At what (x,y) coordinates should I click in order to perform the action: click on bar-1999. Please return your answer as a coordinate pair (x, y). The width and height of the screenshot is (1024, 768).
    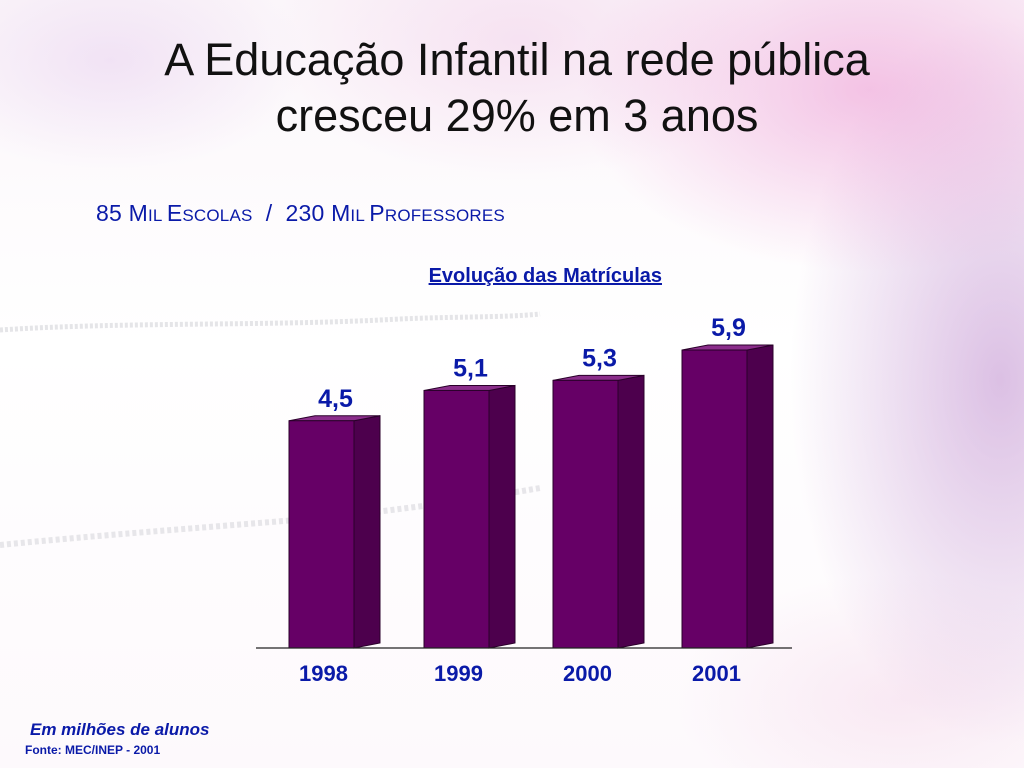
    Looking at the image, I should click on (469, 516).